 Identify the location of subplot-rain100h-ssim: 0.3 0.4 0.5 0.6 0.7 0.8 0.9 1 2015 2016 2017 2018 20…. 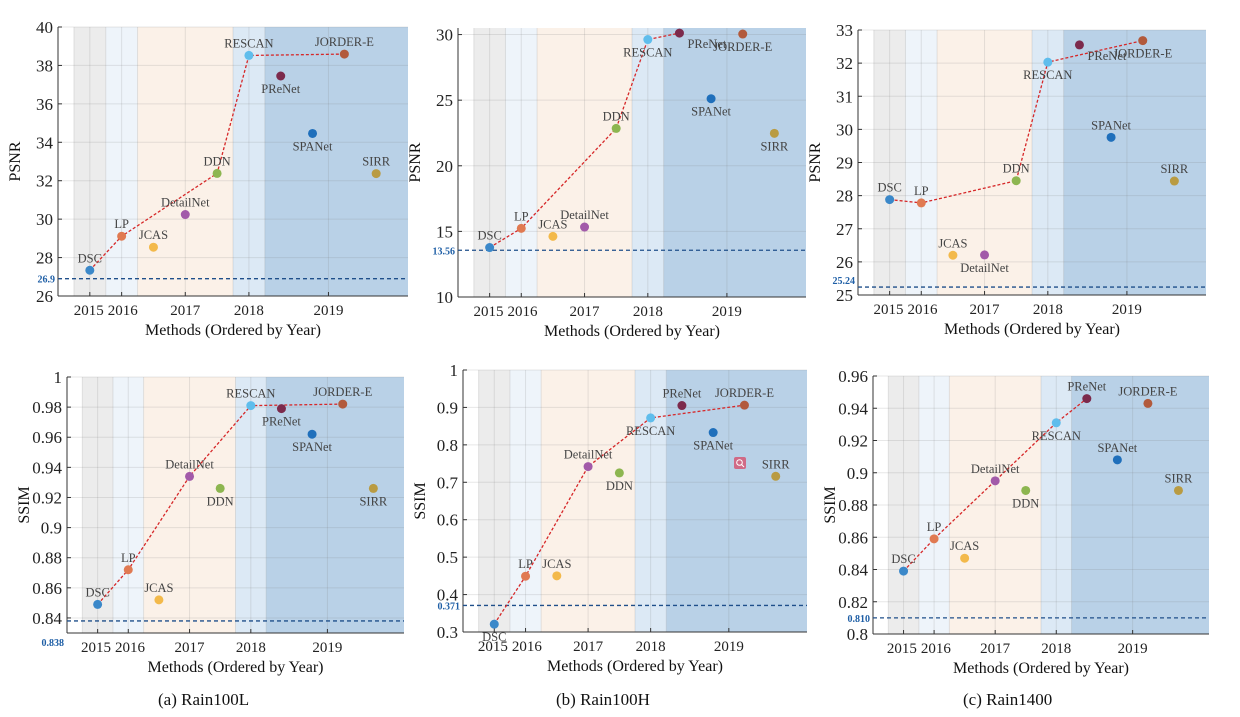
(609, 518).